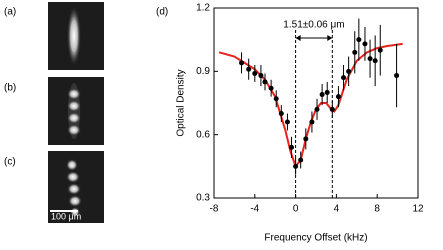 The image size is (443, 250). I want to click on x-tick-label: -4, so click(254, 209).